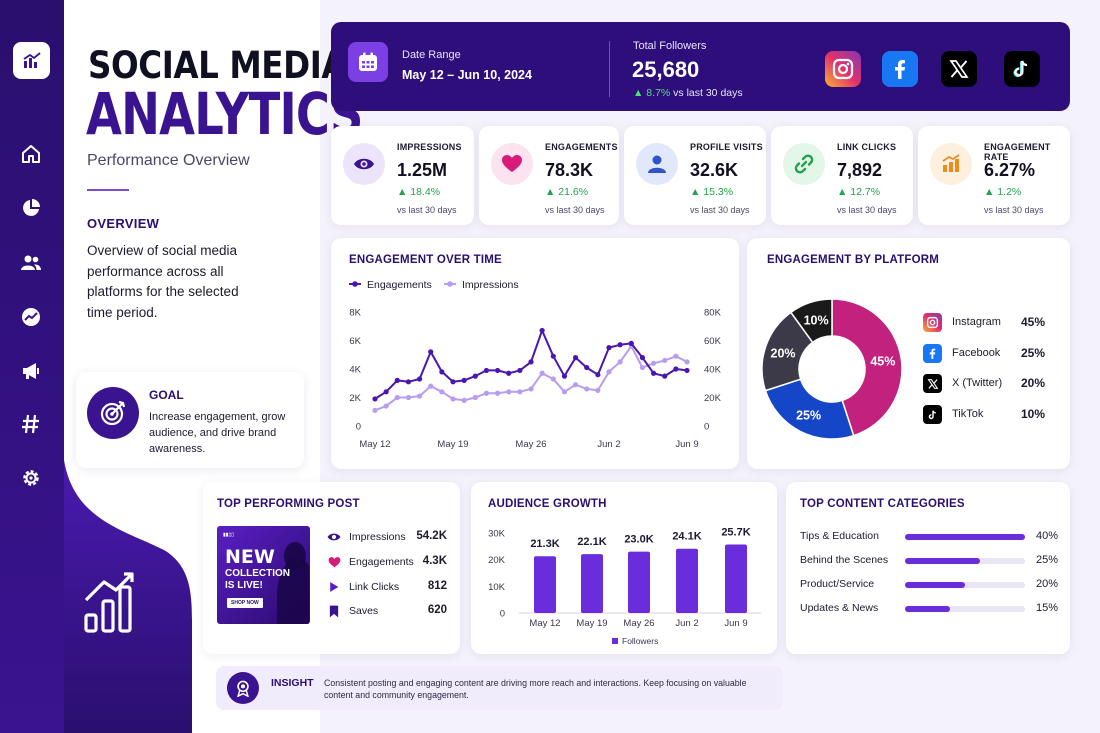 This screenshot has height=733, width=1100. What do you see at coordinates (425, 260) in the screenshot?
I see `engagement-over-time-heading: ENGAGEMENT OVER TIME` at bounding box center [425, 260].